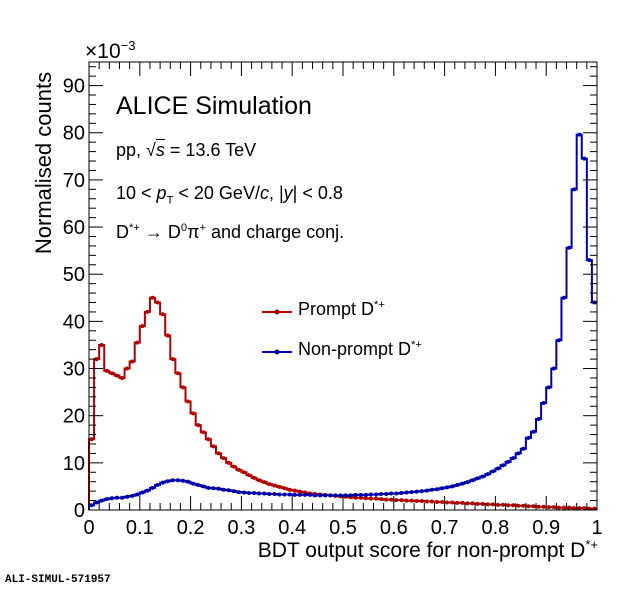 The width and height of the screenshot is (620, 595). What do you see at coordinates (140, 528) in the screenshot?
I see `x-tick-label: 0.1` at bounding box center [140, 528].